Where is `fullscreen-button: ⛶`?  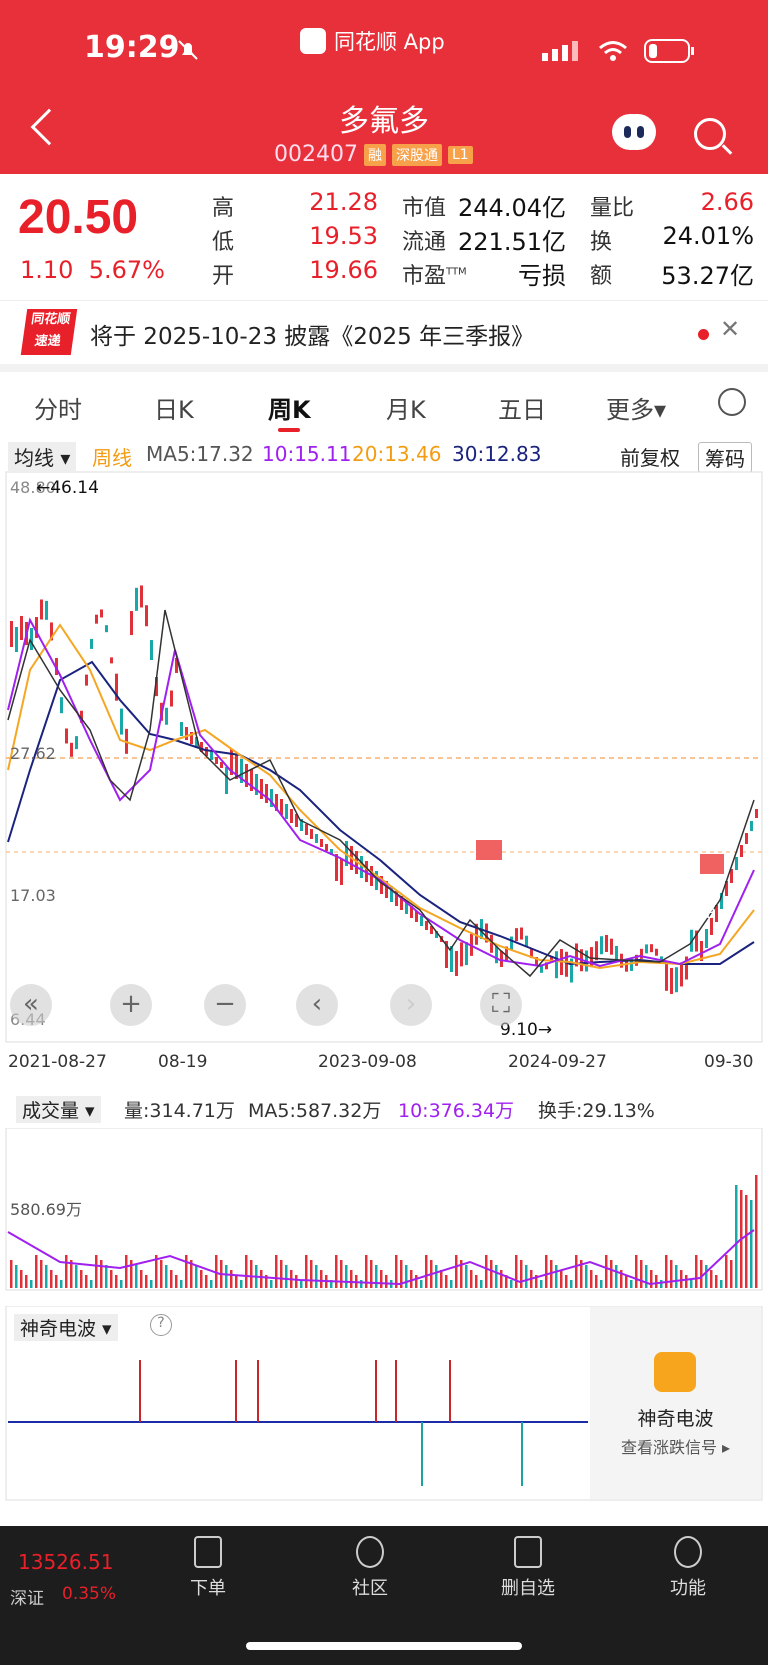 fullscreen-button: ⛶ is located at coordinates (501, 1005).